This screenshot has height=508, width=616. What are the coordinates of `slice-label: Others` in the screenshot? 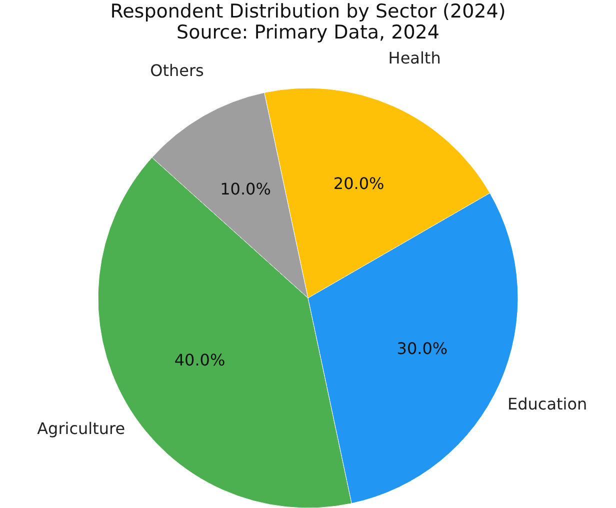 It's located at (177, 70).